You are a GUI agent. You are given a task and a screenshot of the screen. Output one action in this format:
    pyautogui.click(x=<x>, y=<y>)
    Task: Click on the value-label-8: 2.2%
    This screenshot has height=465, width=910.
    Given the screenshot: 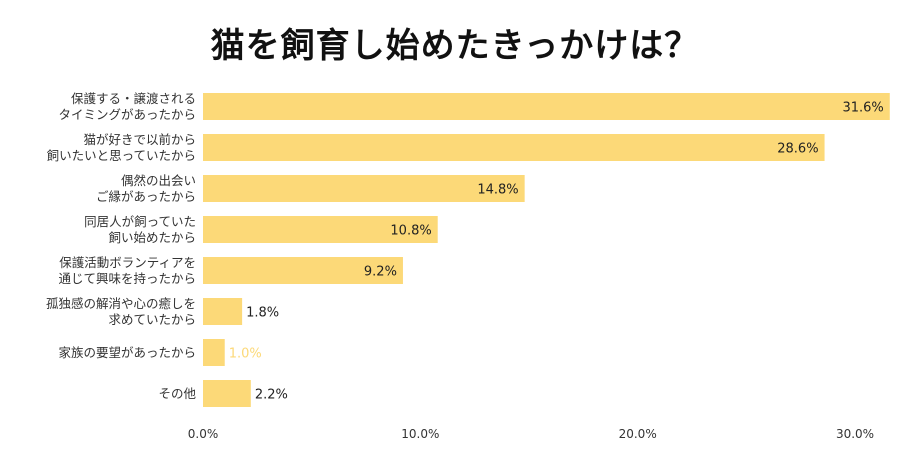 What is the action you would take?
    pyautogui.click(x=271, y=395)
    